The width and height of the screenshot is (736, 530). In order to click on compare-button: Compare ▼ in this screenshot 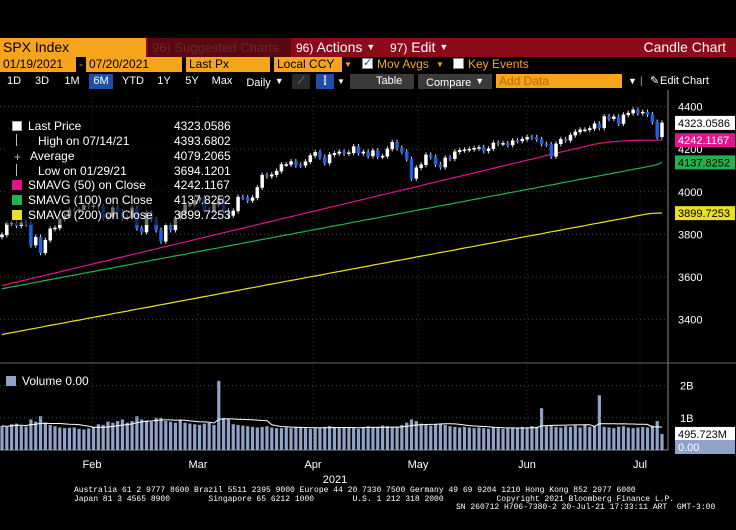, I will do `click(455, 81)`.